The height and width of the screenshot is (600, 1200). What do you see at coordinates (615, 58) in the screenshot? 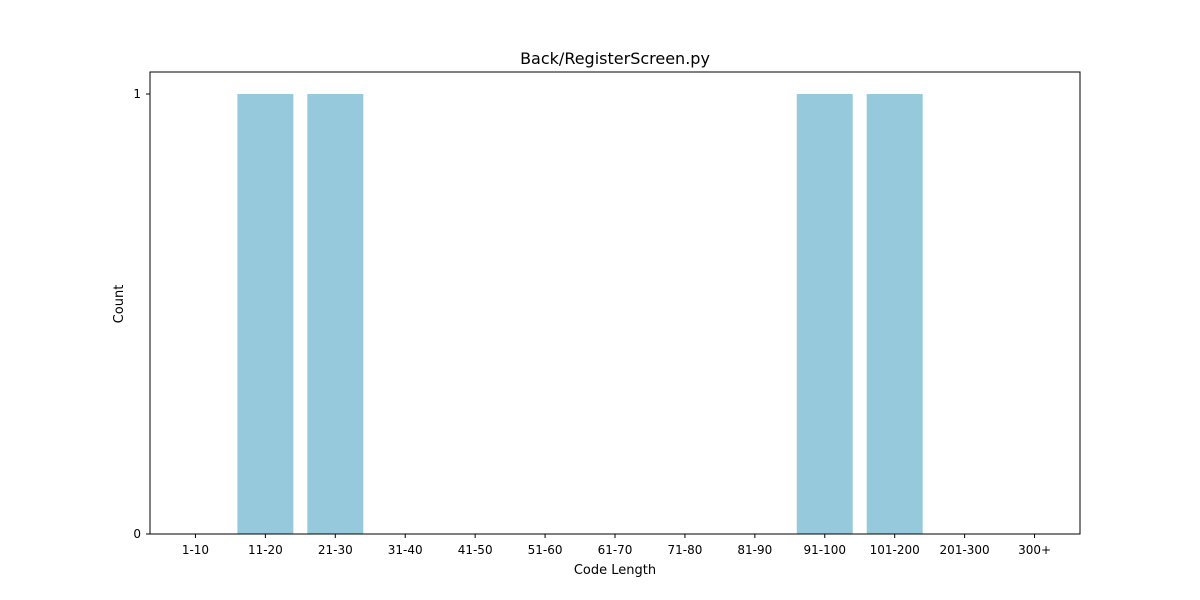
I see `chart-title: Back/RegisterScreen.py` at bounding box center [615, 58].